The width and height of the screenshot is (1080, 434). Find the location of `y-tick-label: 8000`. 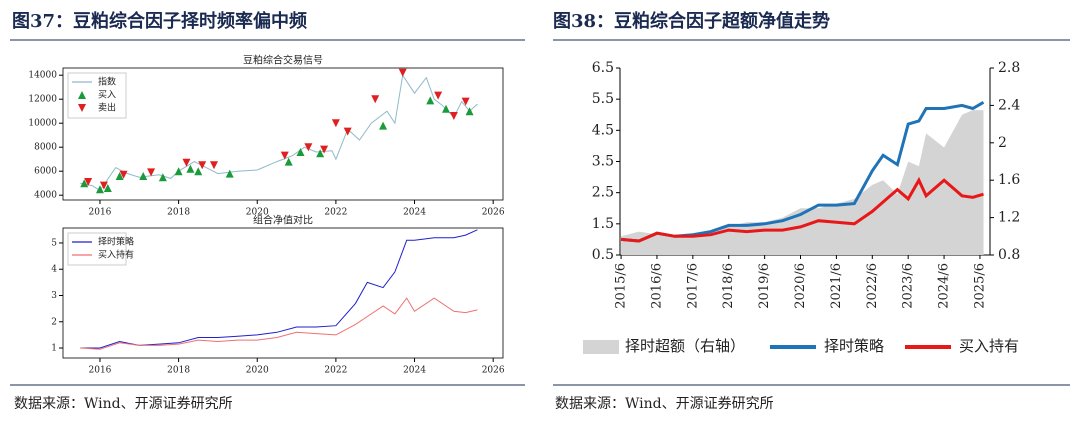

y-tick-label: 8000 is located at coordinates (45, 148).